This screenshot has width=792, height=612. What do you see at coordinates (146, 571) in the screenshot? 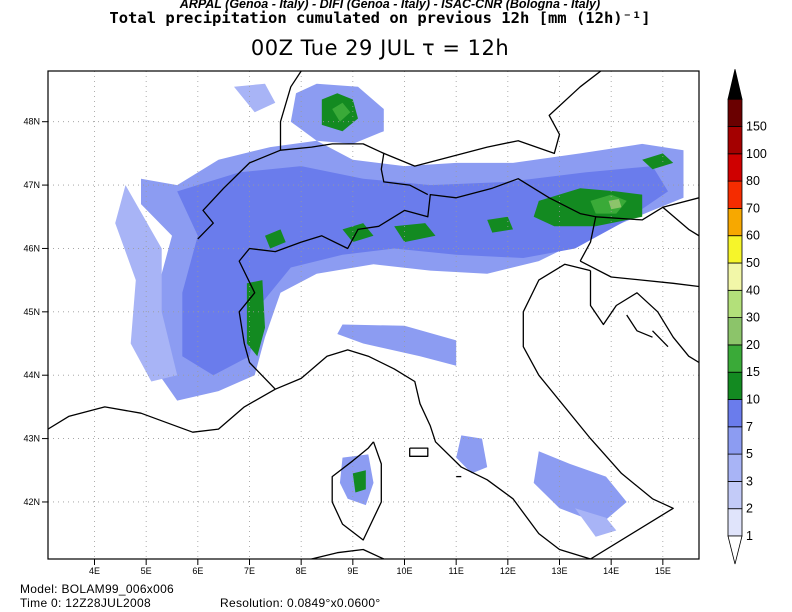
I see `lon-tick-label: 5E` at bounding box center [146, 571].